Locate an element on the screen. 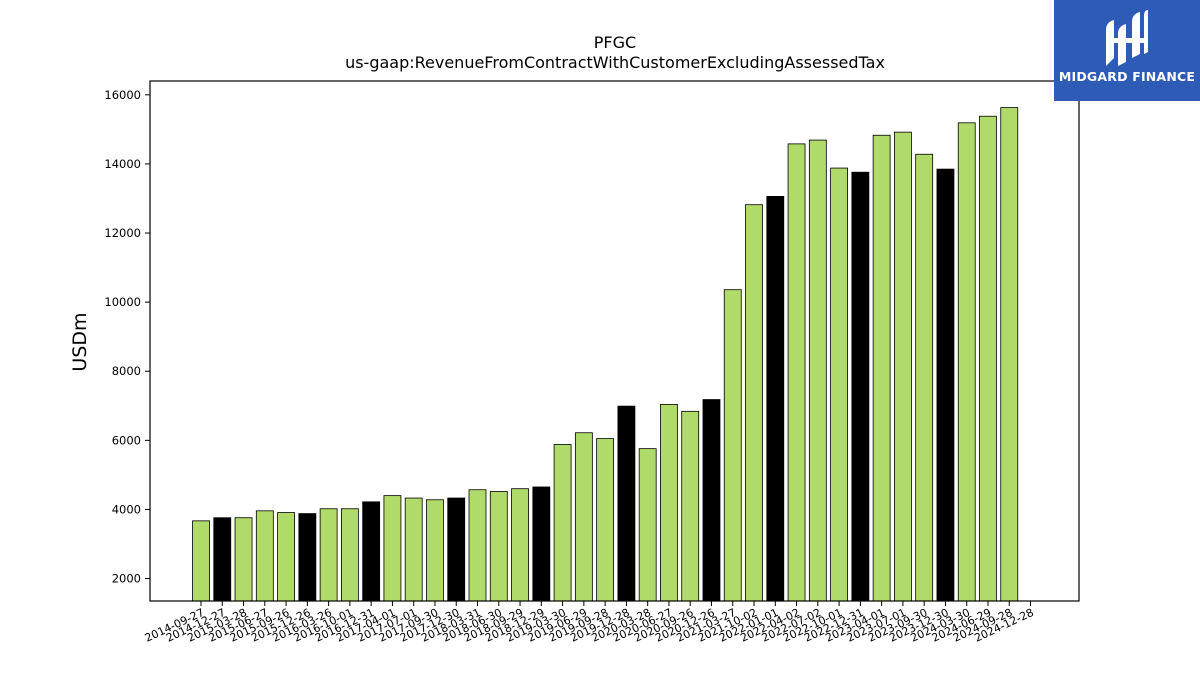 Image resolution: width=1200 pixels, height=675 pixels. y-tick-label: 12000 is located at coordinates (122, 233).